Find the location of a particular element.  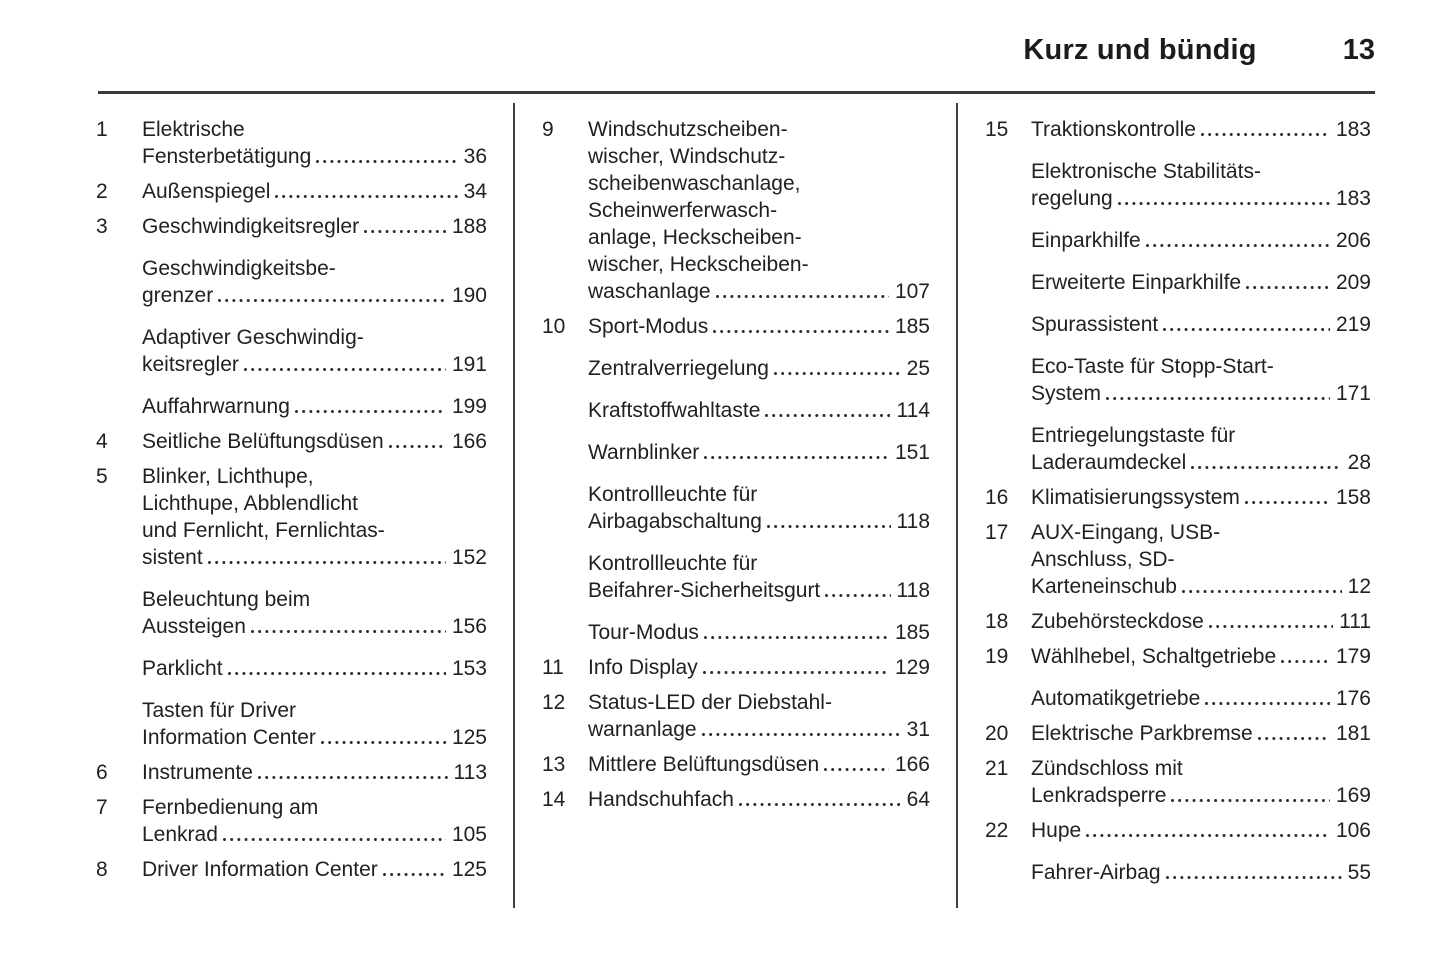

toc-entry: Entriegelungstaste für Laderaumdeckel 28 is located at coordinates (1178, 449).